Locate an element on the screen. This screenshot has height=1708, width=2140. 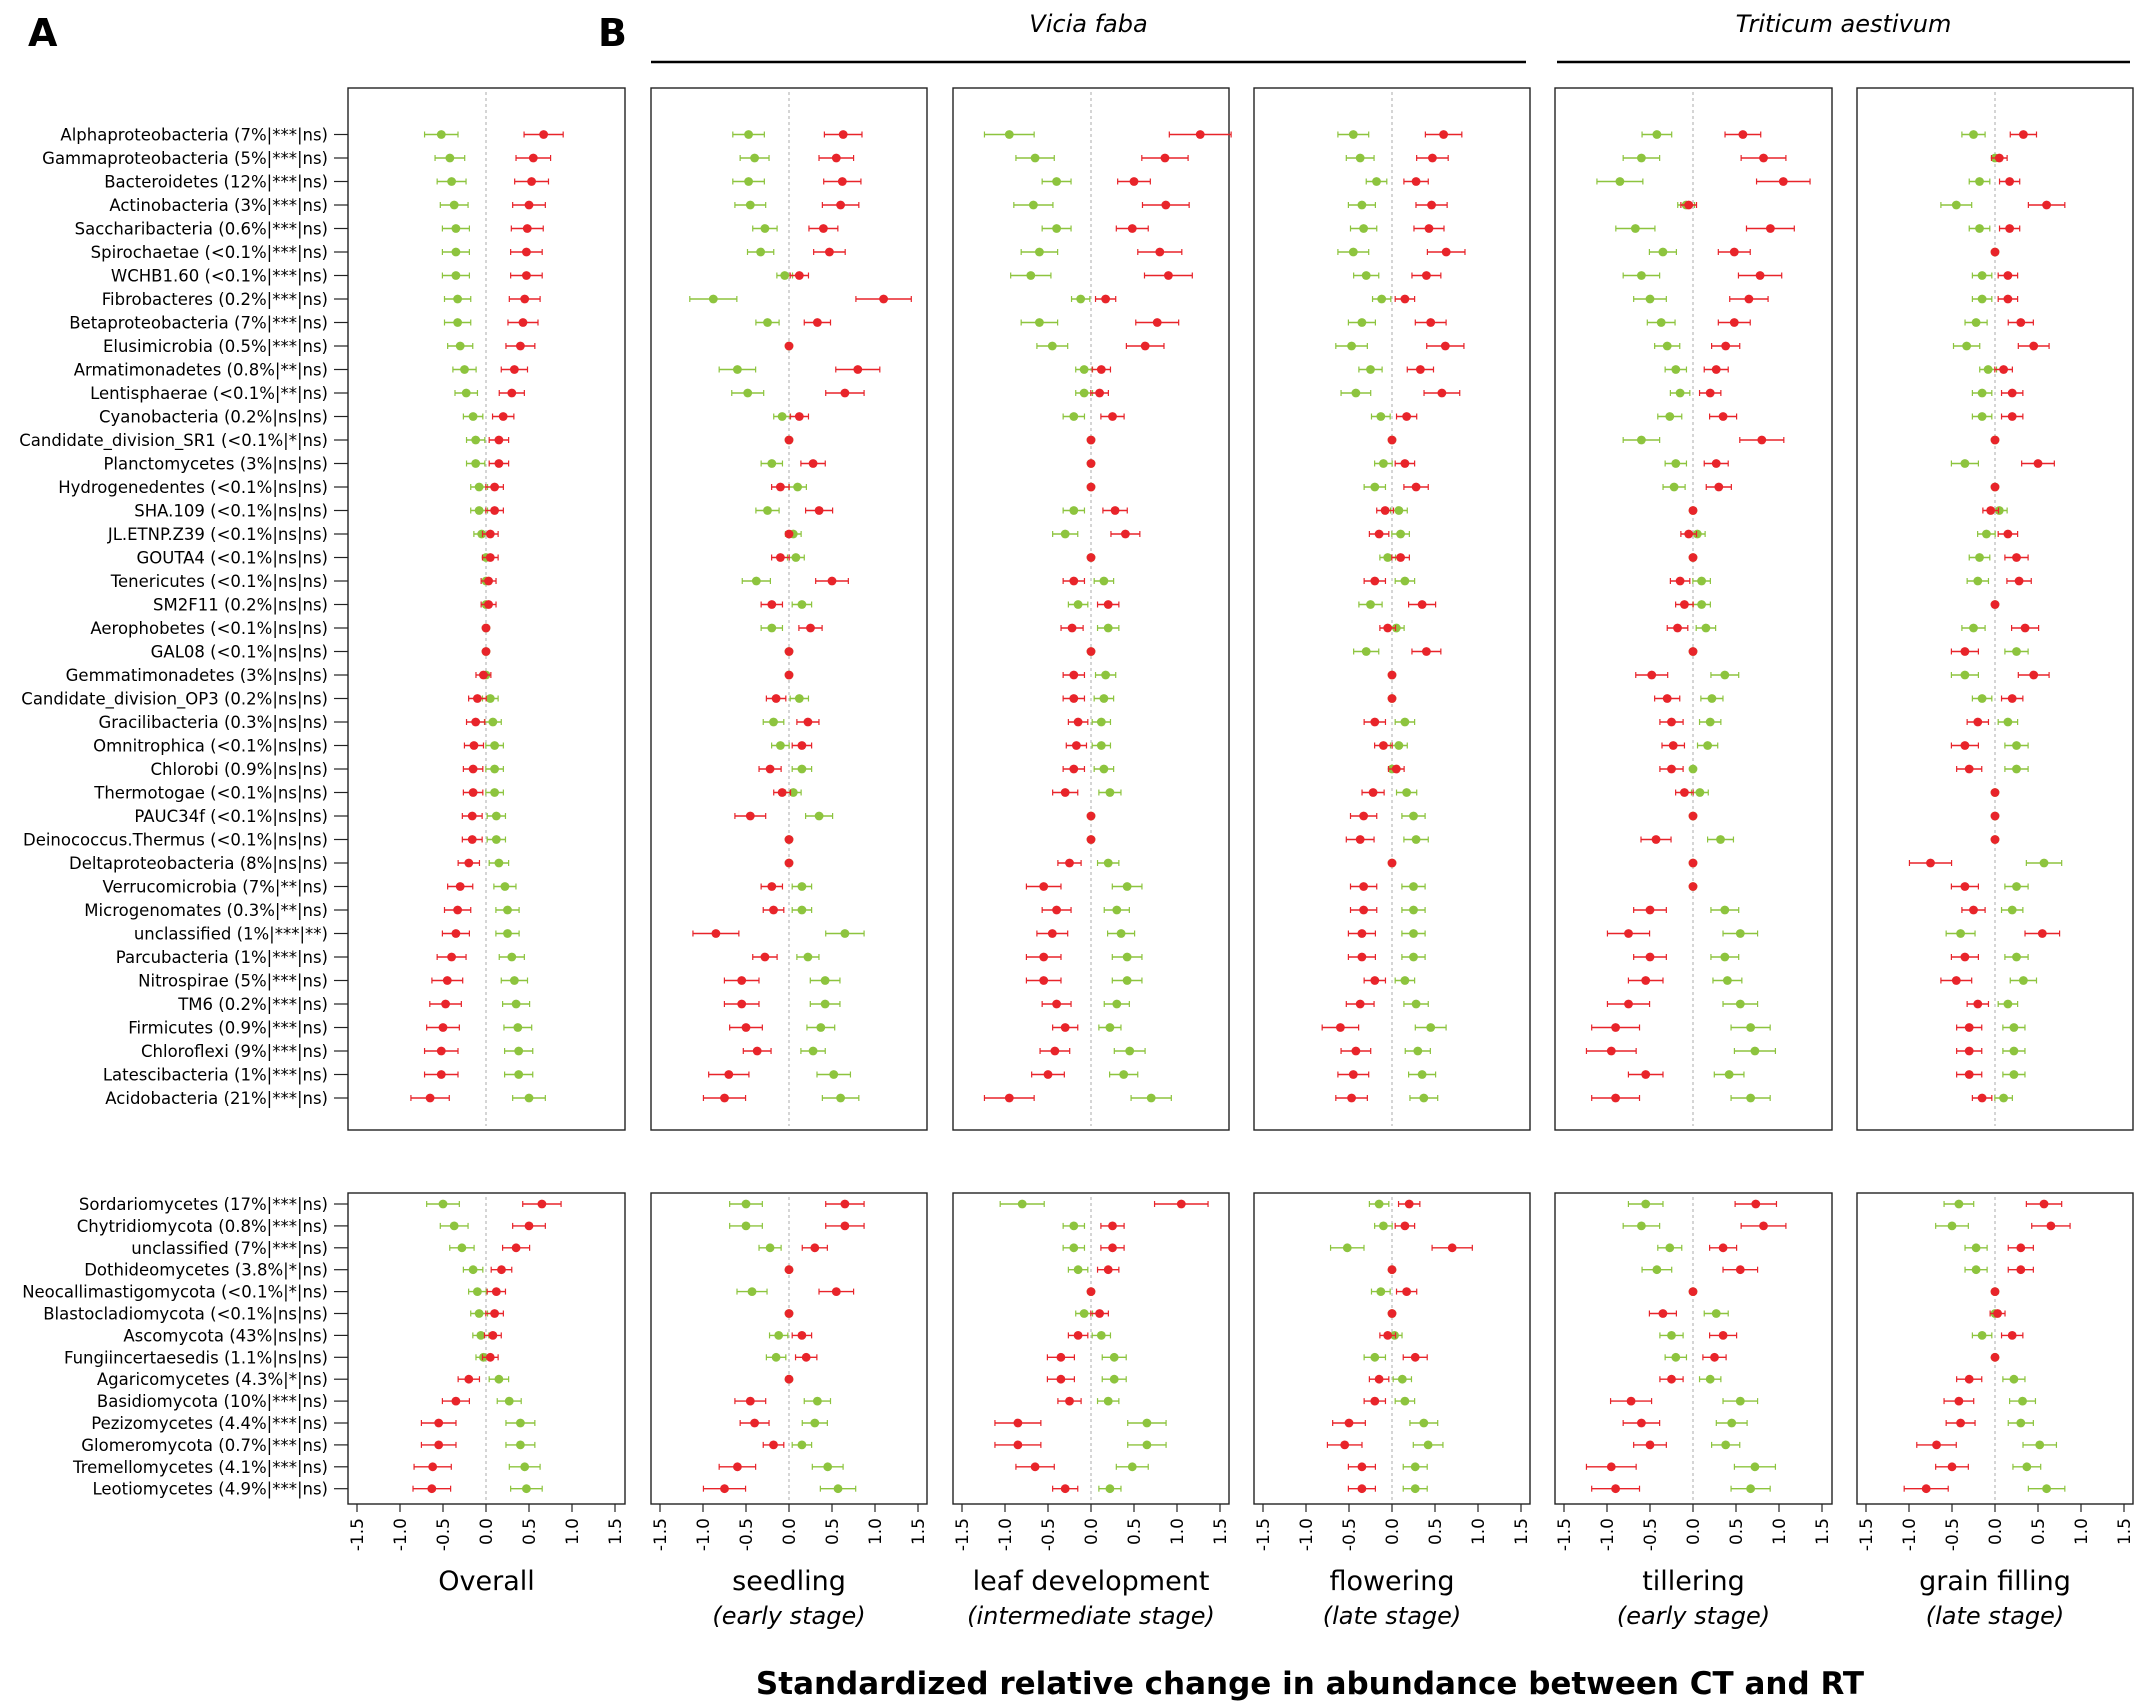
bacteria-row-label: WCHB1.60 (<0.1%|***|ns) is located at coordinates (219, 276).